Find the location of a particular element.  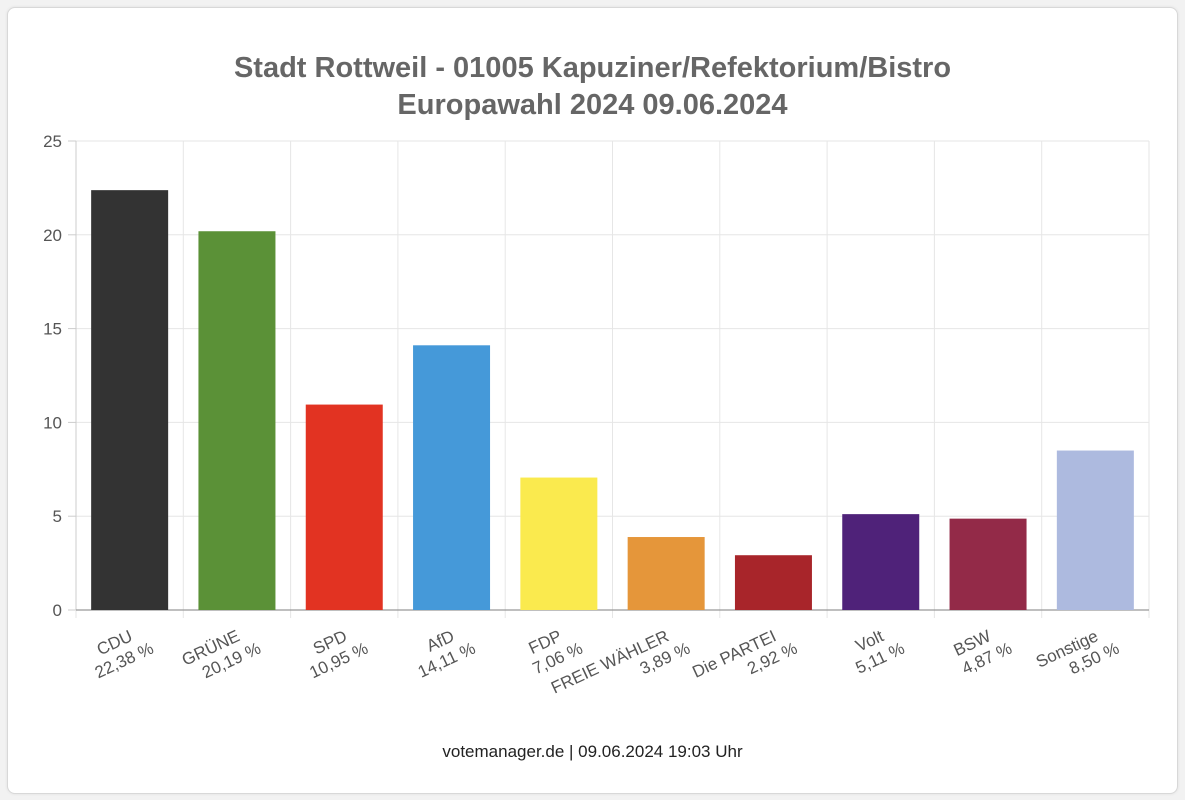

bar-grüne is located at coordinates (237, 420).